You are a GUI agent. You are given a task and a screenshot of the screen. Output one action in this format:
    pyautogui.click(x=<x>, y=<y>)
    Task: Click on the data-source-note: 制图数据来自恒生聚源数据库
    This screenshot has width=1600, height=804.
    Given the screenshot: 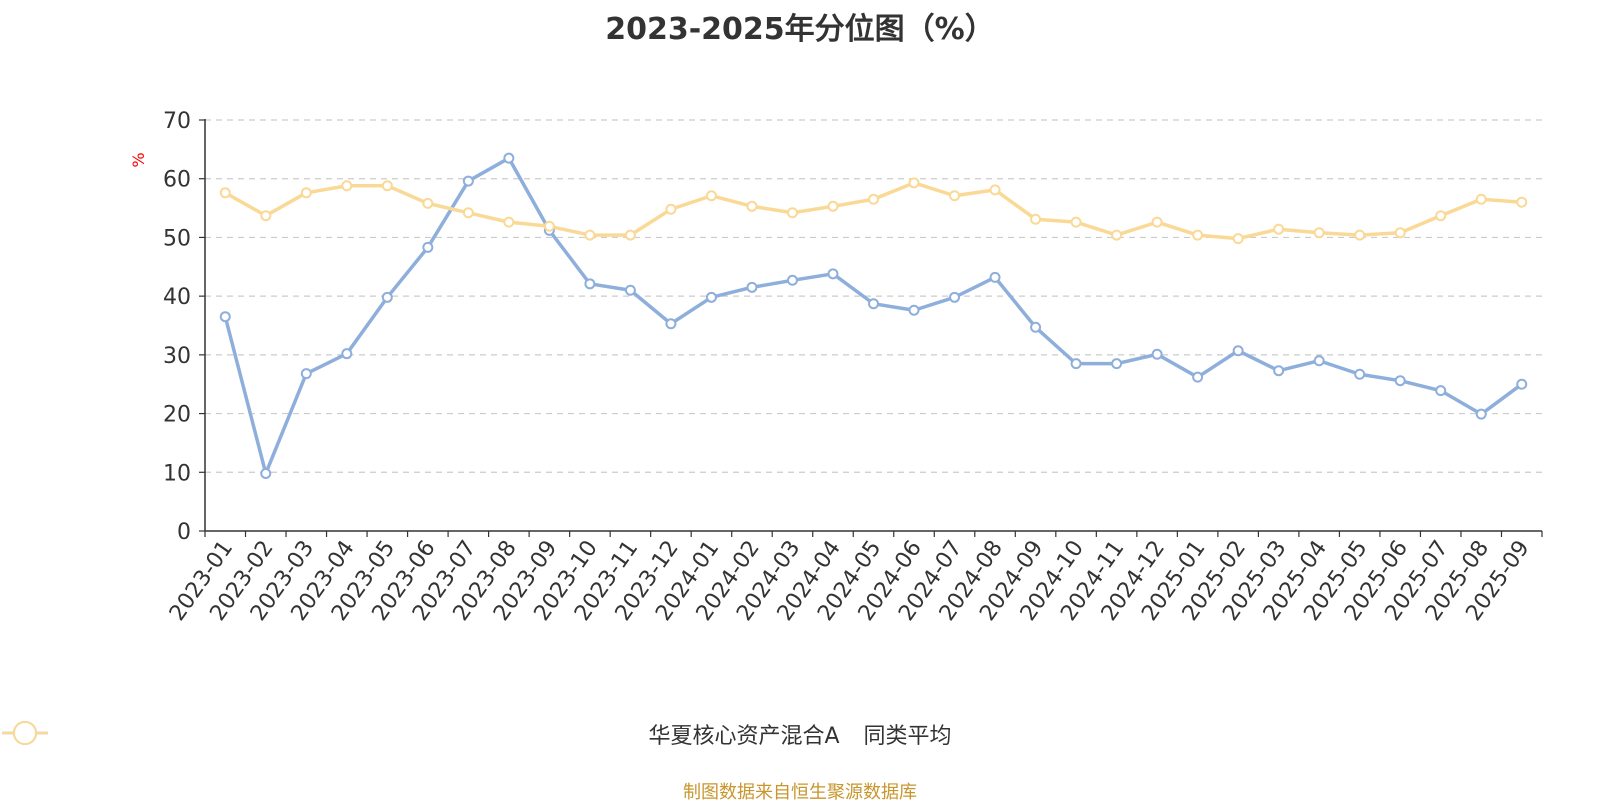 What is the action you would take?
    pyautogui.click(x=800, y=792)
    